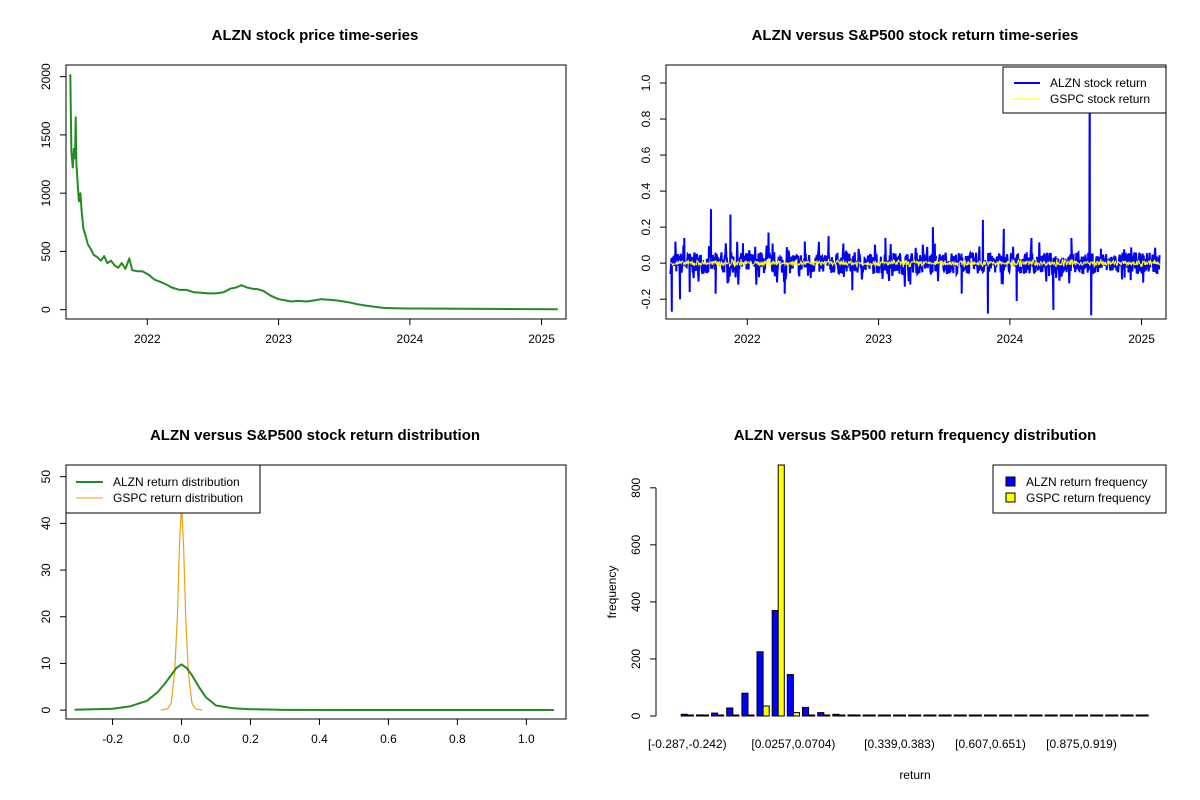  I want to click on returns-legend-box, so click(1084, 90).